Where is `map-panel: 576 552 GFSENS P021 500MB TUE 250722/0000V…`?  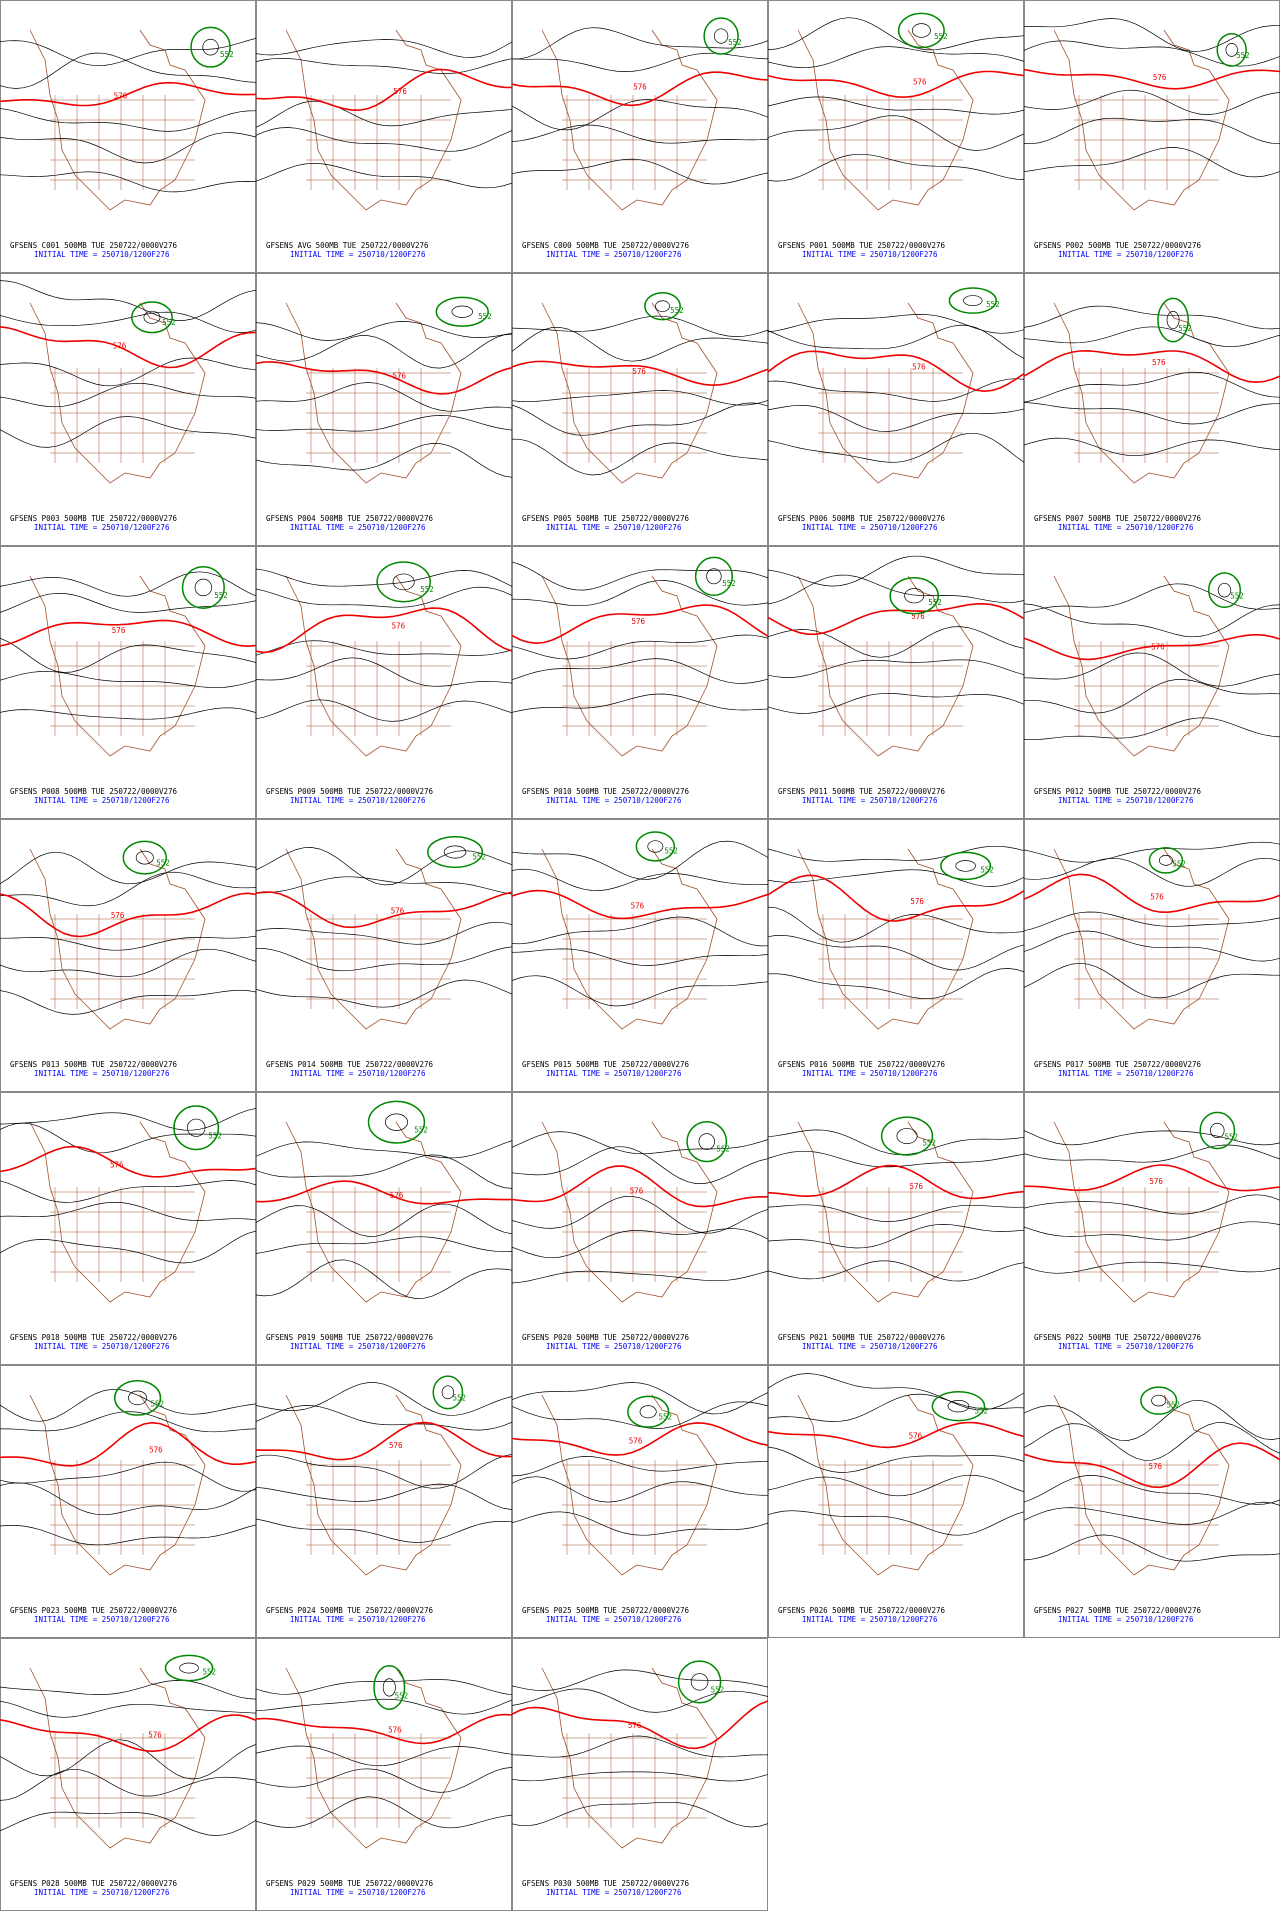
map-panel: 576 552 GFSENS P021 500MB TUE 250722/0000V… is located at coordinates (896, 1228).